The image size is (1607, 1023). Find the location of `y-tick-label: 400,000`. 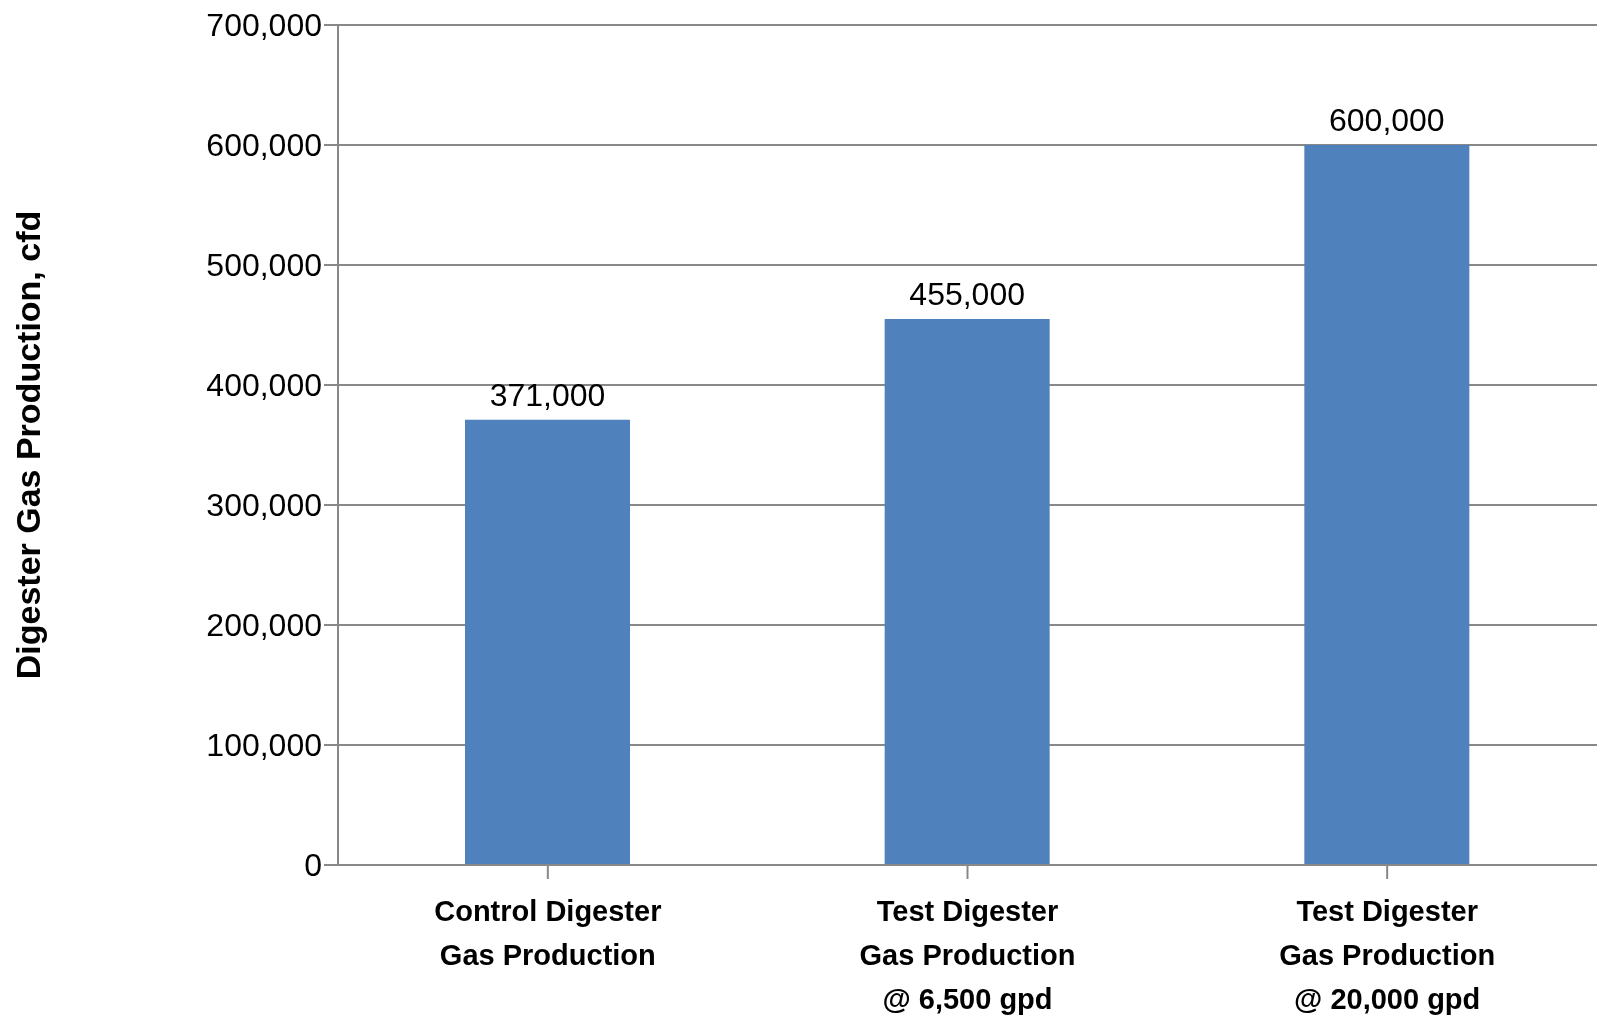

y-tick-label: 400,000 is located at coordinates (264, 385).